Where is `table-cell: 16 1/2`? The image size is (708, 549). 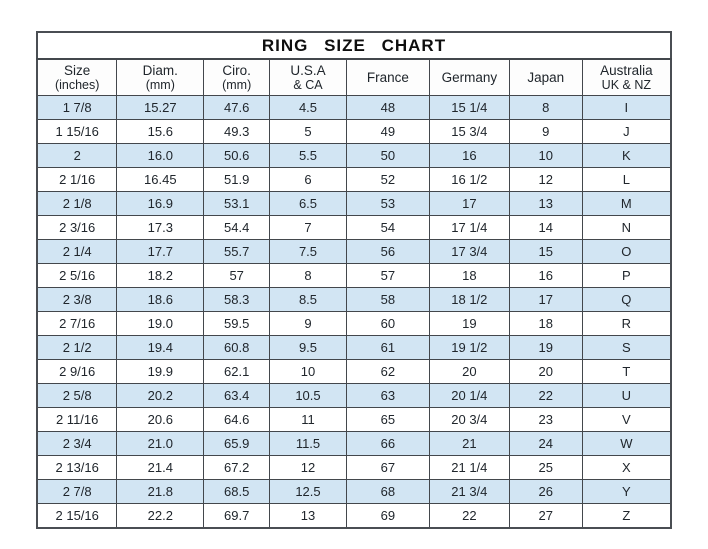 table-cell: 16 1/2 is located at coordinates (469, 179).